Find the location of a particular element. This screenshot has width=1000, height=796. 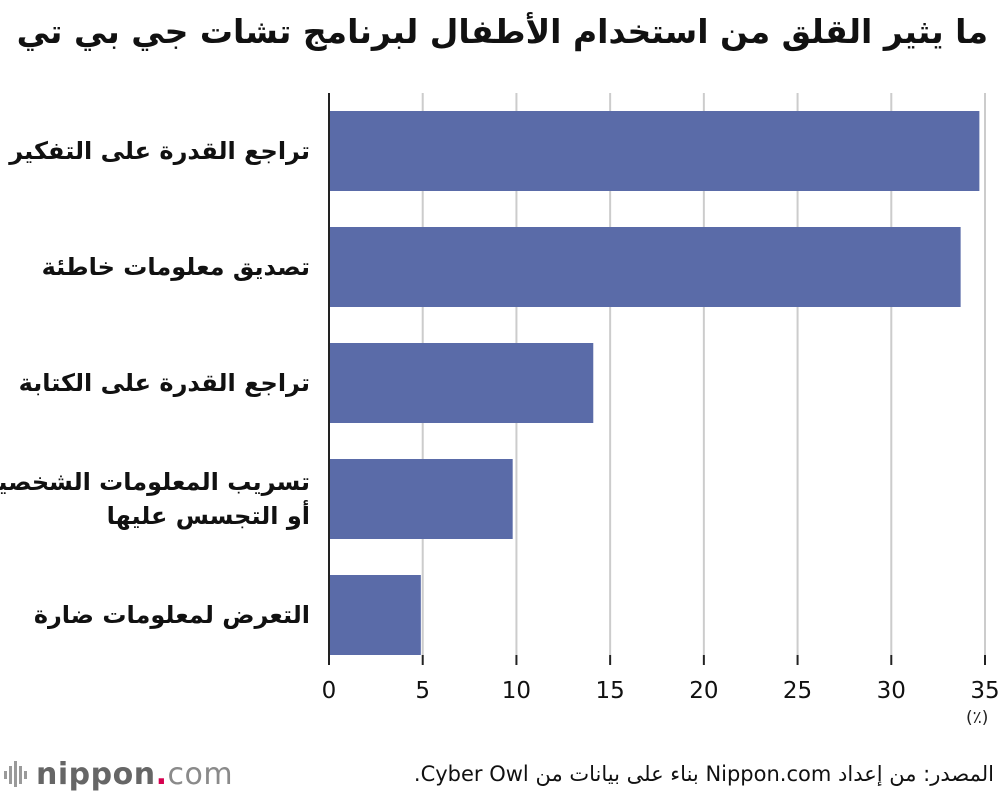

x-tick-label-20: 20 is located at coordinates (703, 691).